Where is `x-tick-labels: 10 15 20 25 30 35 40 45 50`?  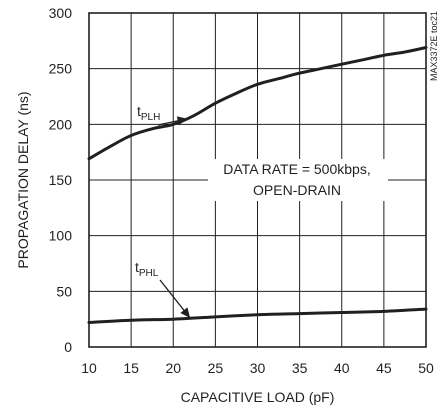
x-tick-labels: 10 15 20 25 30 35 40 45 50 is located at coordinates (257, 368).